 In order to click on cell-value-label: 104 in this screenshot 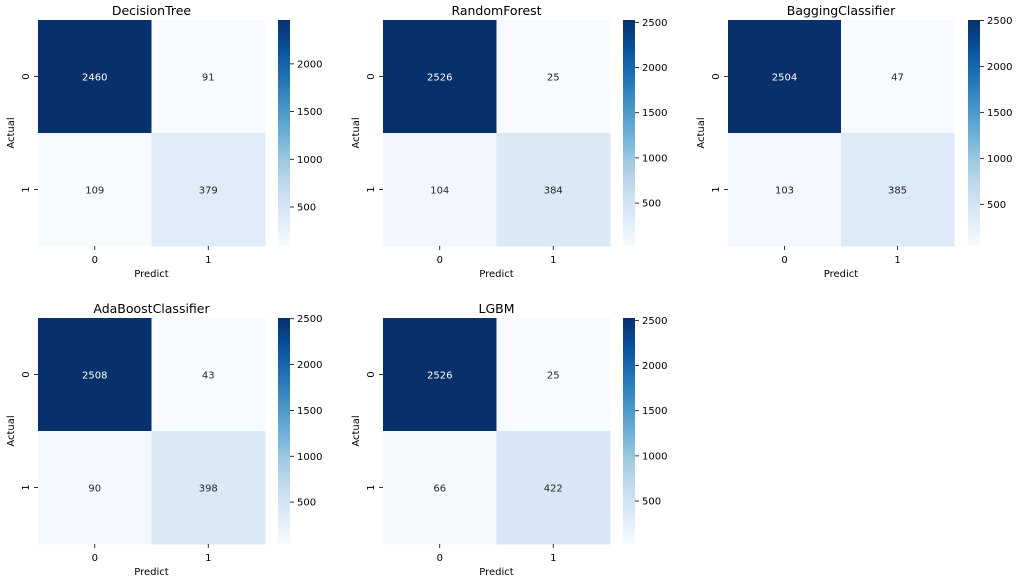, I will do `click(439, 191)`.